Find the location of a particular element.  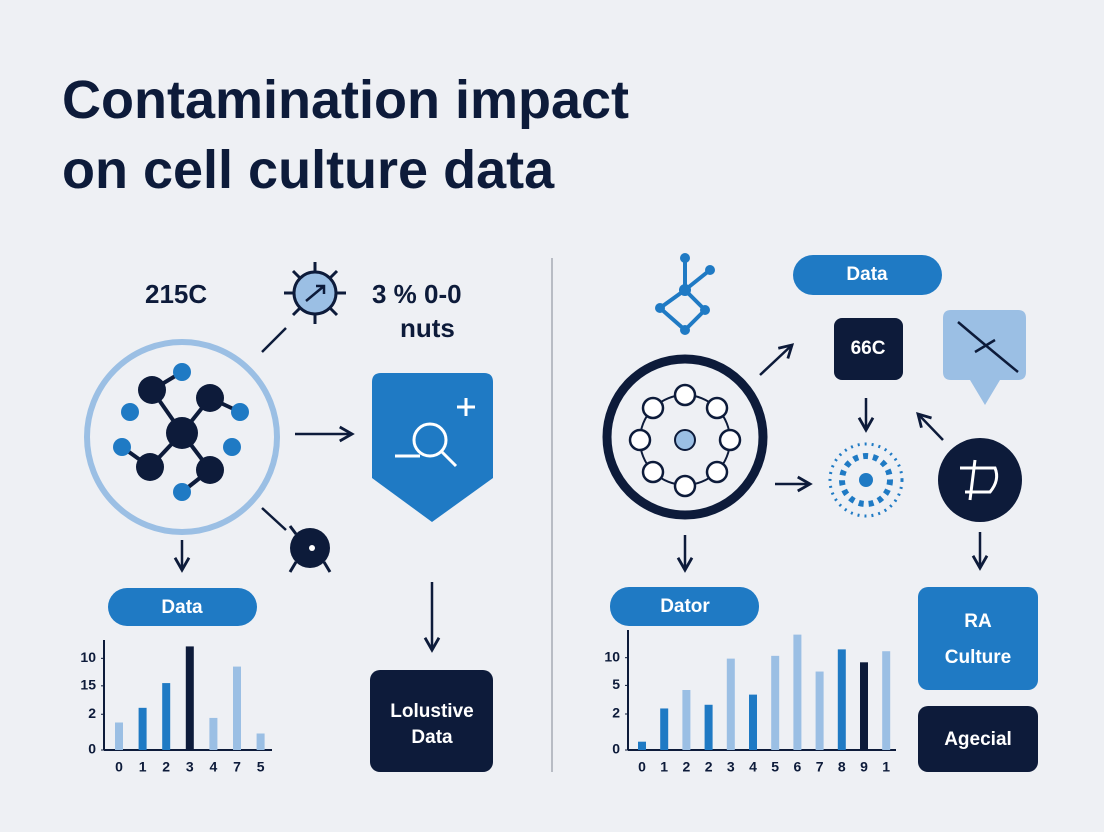

y-tick-label: 15 is located at coordinates (88, 685).